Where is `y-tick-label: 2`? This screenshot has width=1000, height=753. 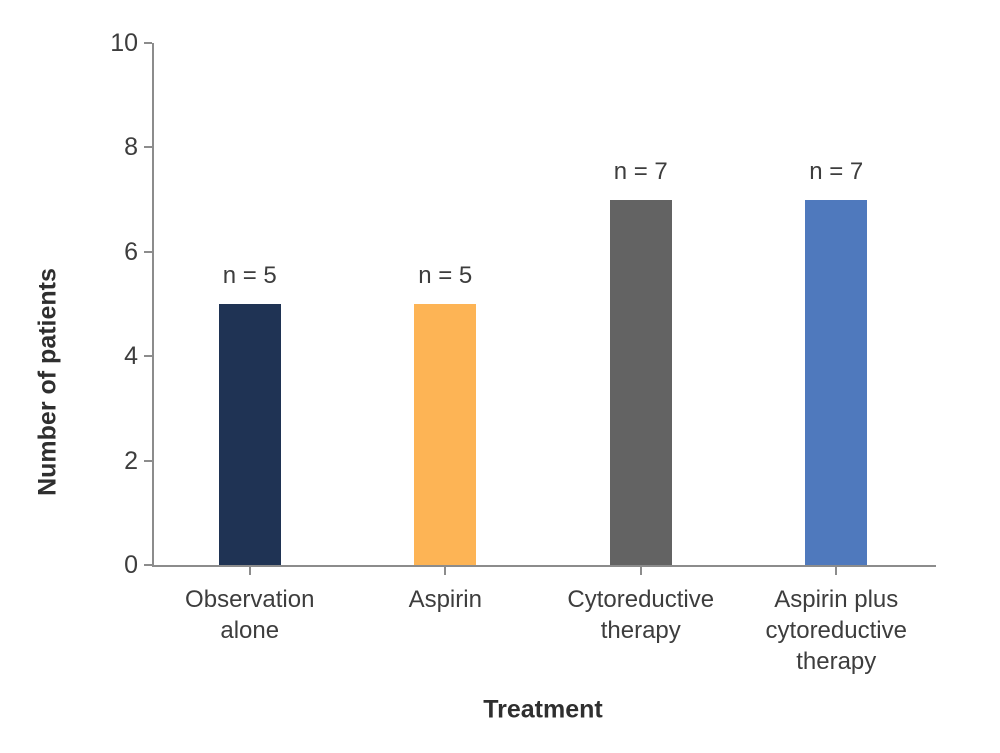
y-tick-label: 2 is located at coordinates (131, 460).